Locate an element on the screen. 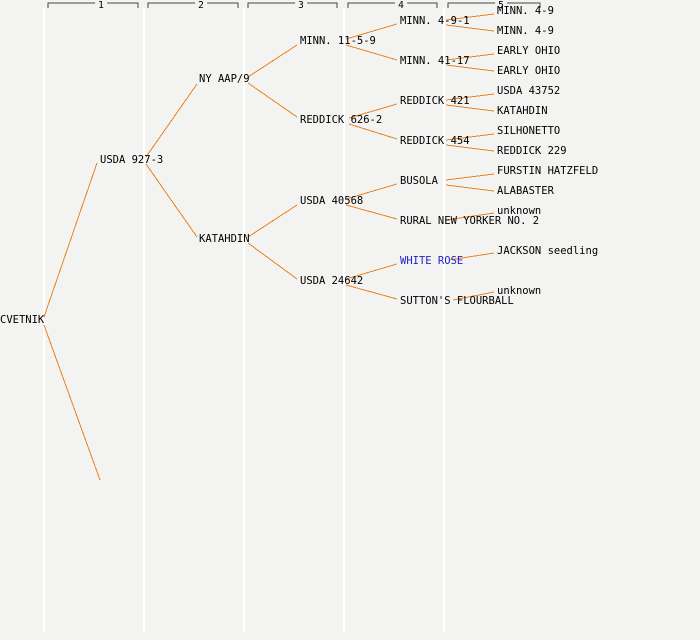 The height and width of the screenshot is (640, 700). pedigree-node-label: MINN. 41-17 is located at coordinates (435, 61).